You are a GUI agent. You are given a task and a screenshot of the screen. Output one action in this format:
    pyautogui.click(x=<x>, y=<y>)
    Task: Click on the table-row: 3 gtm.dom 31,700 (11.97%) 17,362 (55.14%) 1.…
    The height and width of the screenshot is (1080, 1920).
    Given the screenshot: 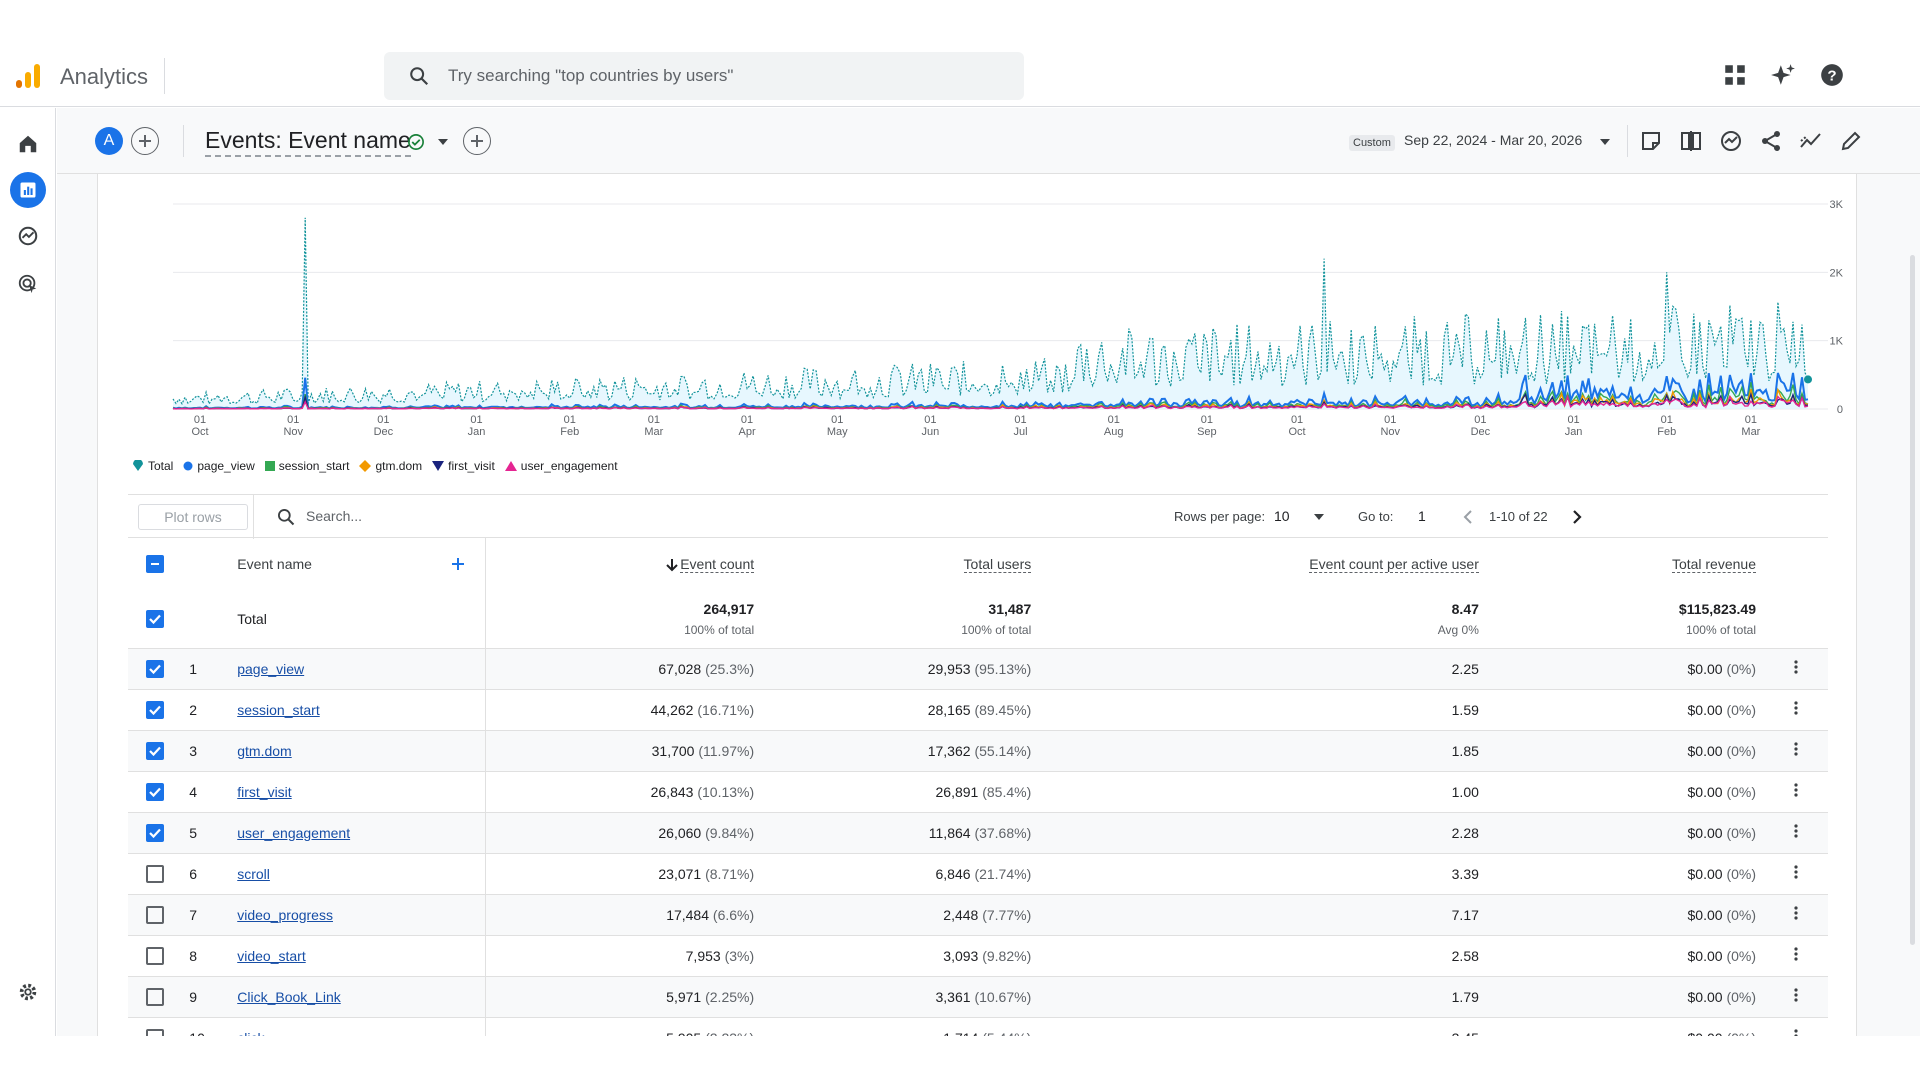 What is the action you would take?
    pyautogui.click(x=978, y=751)
    